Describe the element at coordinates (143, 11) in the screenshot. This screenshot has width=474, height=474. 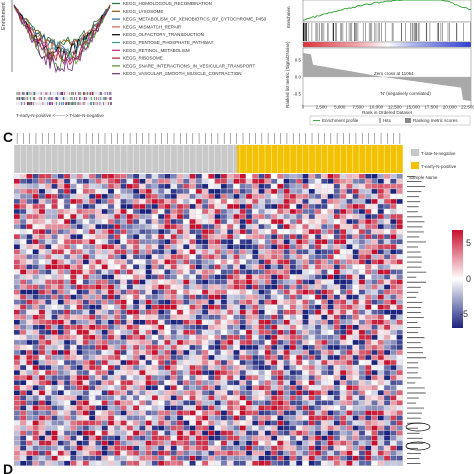
I see `panel-a-legend-label: KEGG_LYSOSOME` at that location.